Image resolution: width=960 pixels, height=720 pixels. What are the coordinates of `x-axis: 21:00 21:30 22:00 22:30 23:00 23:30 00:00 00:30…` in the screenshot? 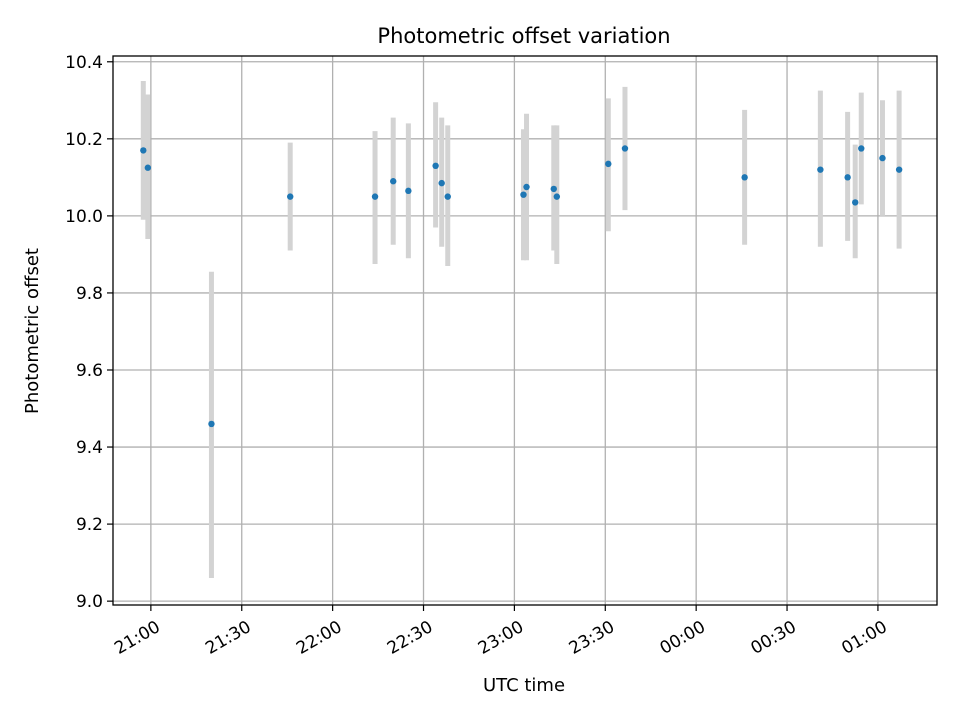 It's located at (501, 632).